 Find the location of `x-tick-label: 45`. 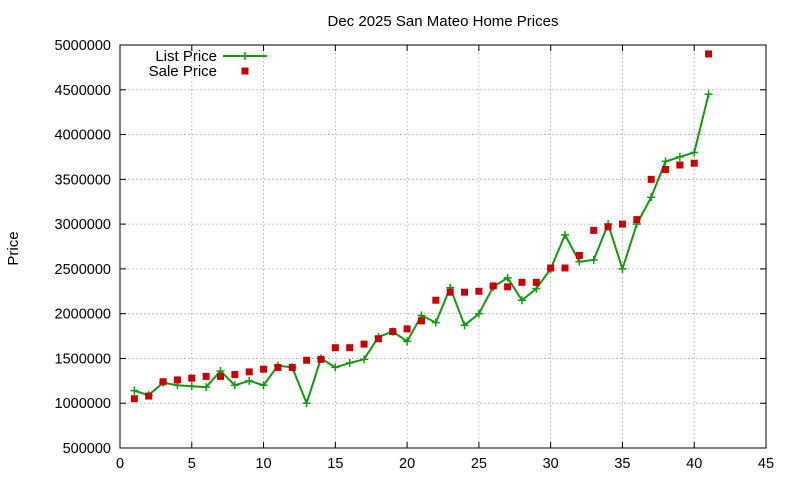

x-tick-label: 45 is located at coordinates (766, 464).